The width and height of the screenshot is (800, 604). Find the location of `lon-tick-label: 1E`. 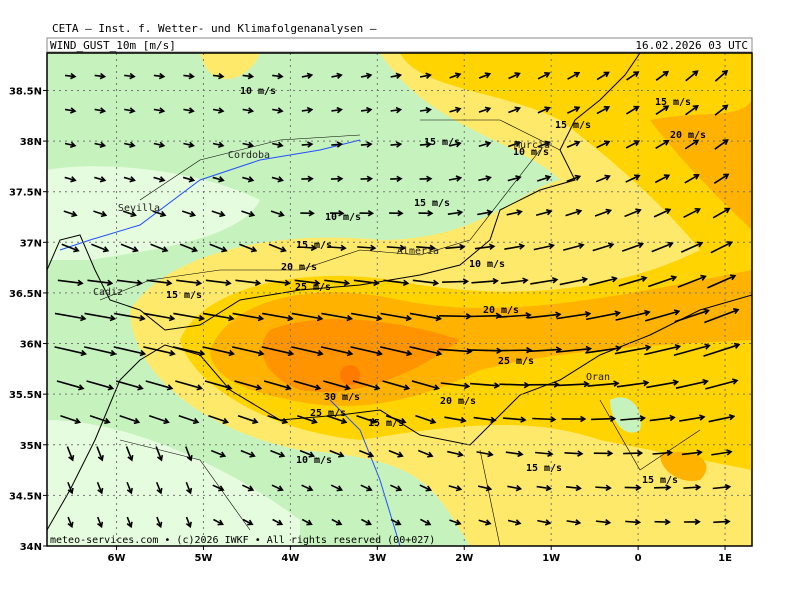

lon-tick-label: 1E is located at coordinates (725, 558).